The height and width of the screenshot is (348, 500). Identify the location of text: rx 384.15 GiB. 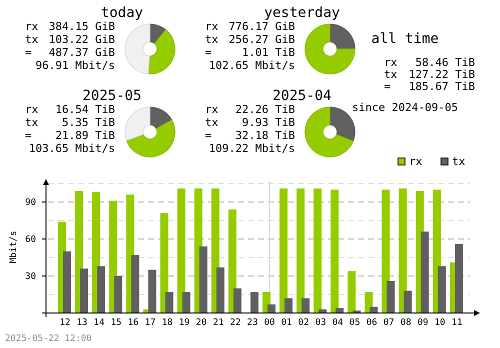
(70, 26).